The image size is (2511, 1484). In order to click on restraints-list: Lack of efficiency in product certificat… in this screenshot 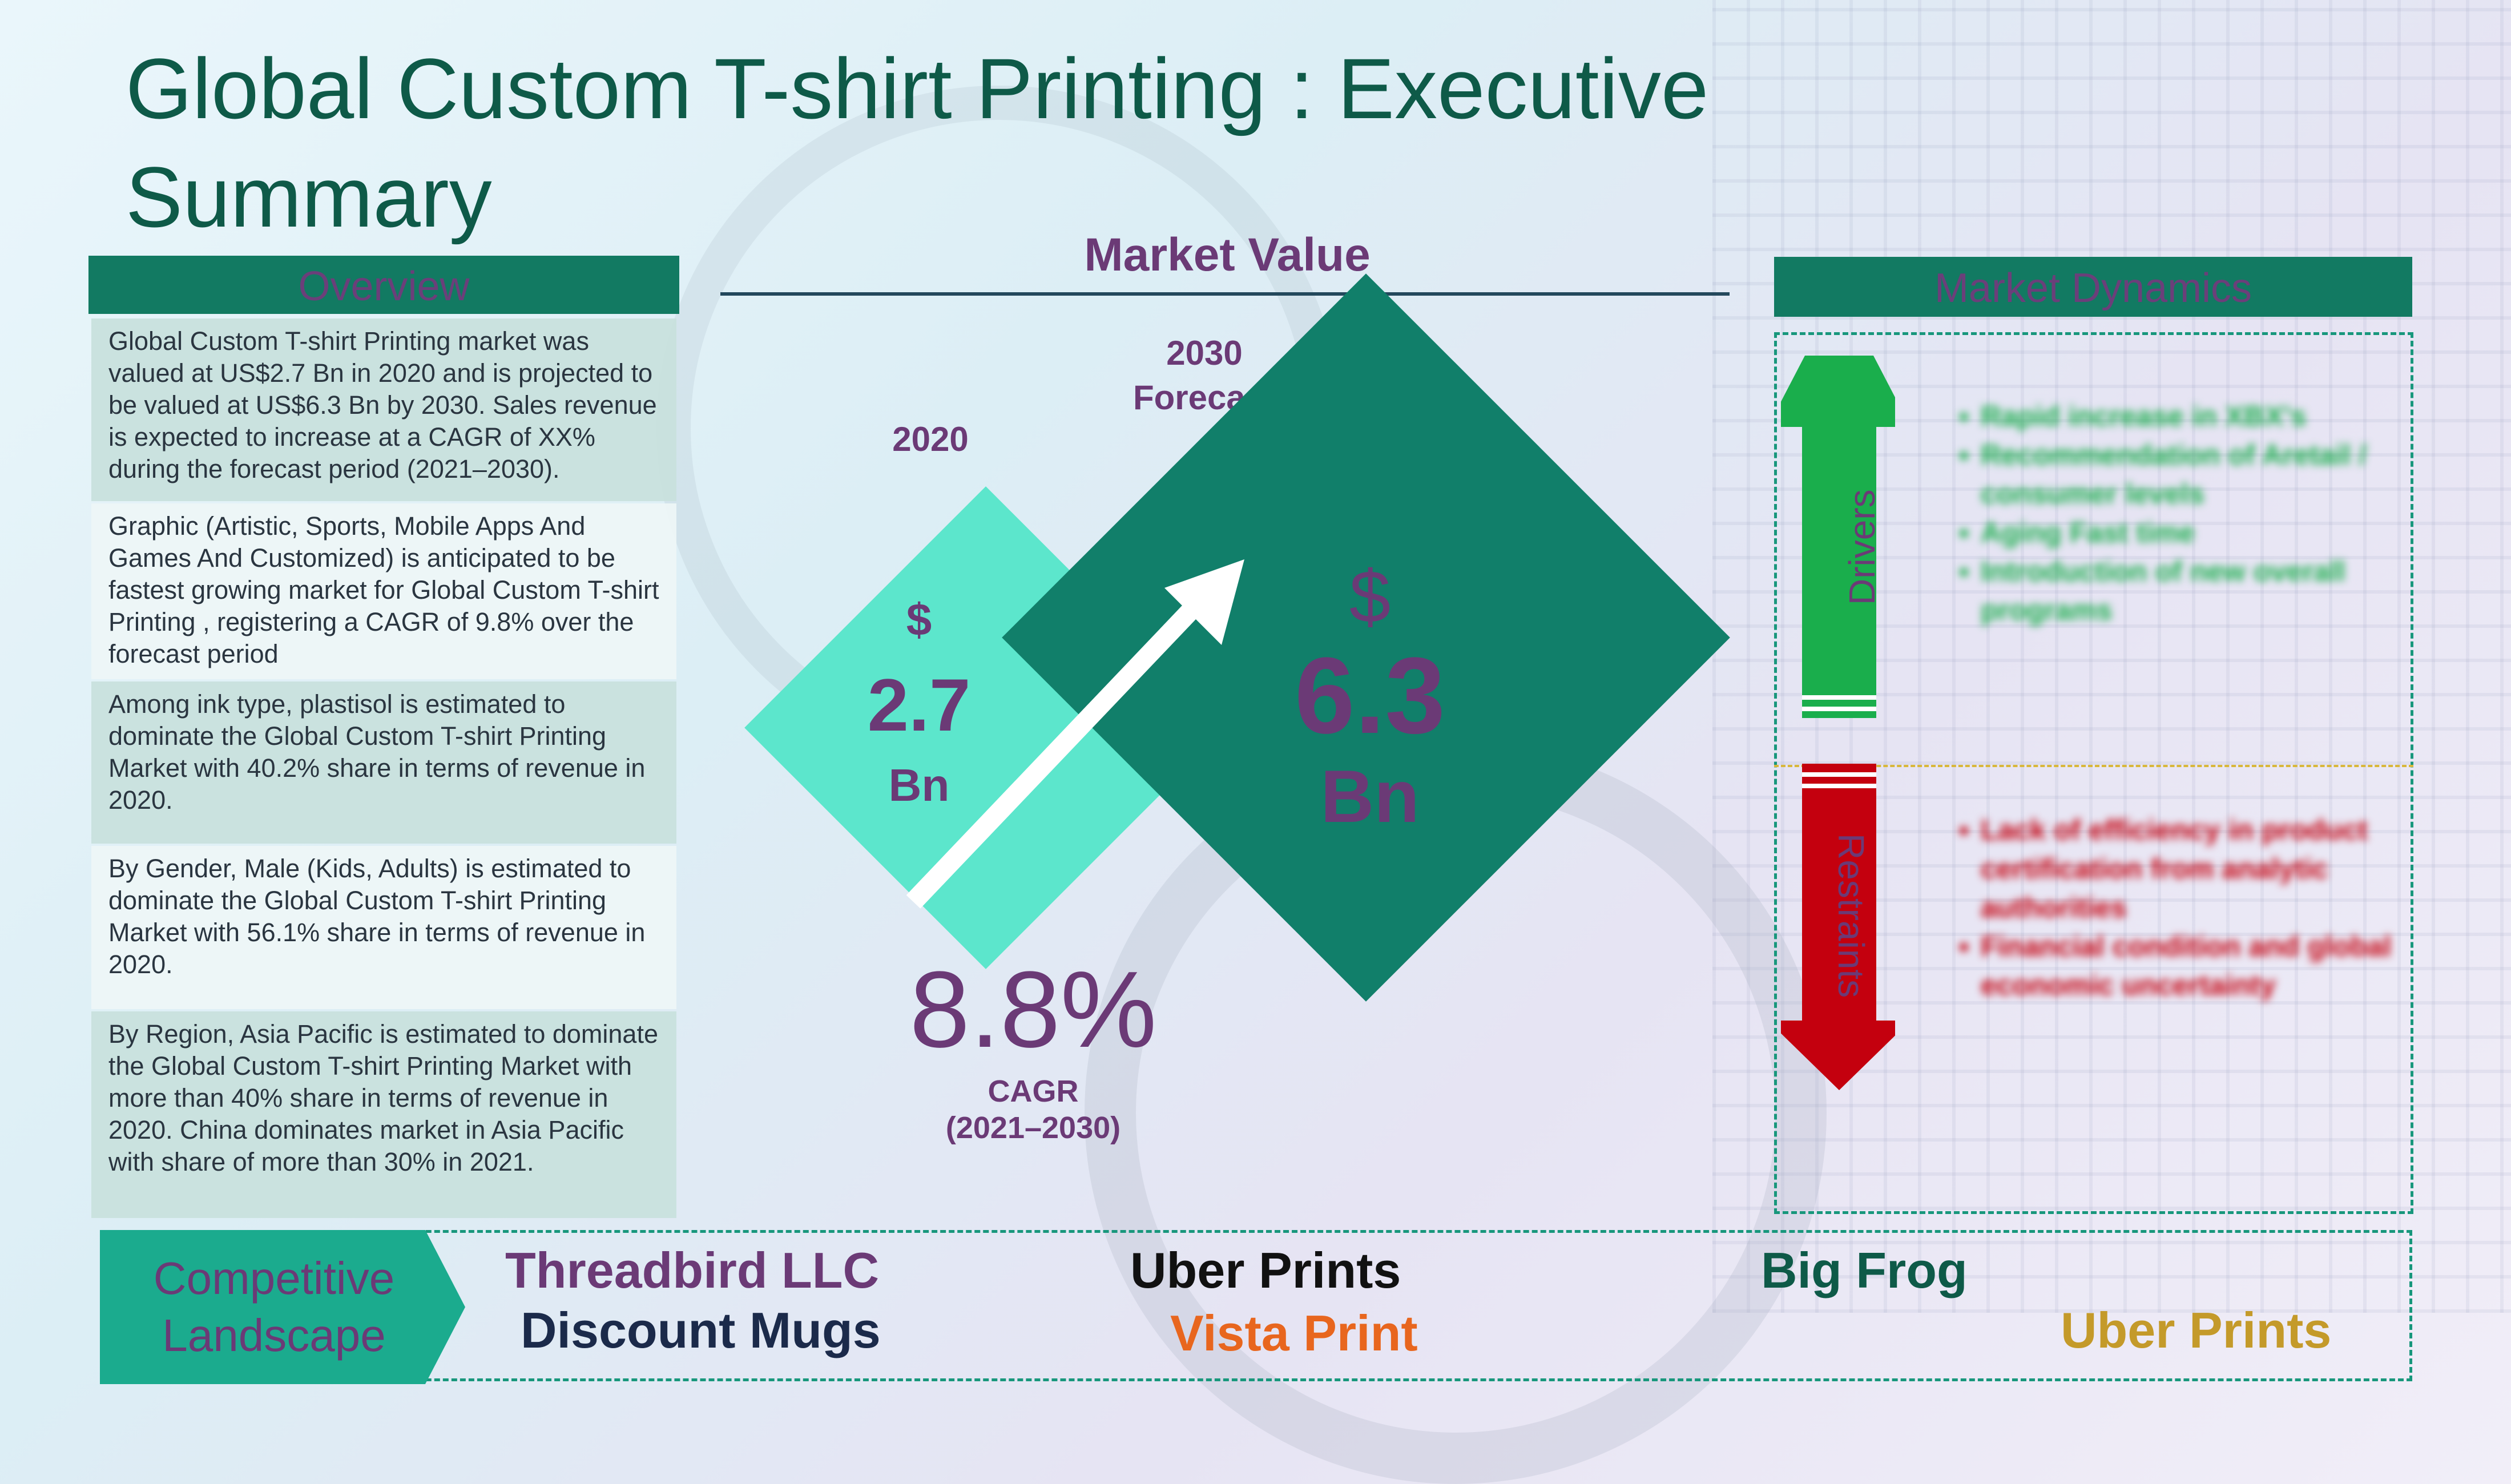, I will do `click(2180, 907)`.